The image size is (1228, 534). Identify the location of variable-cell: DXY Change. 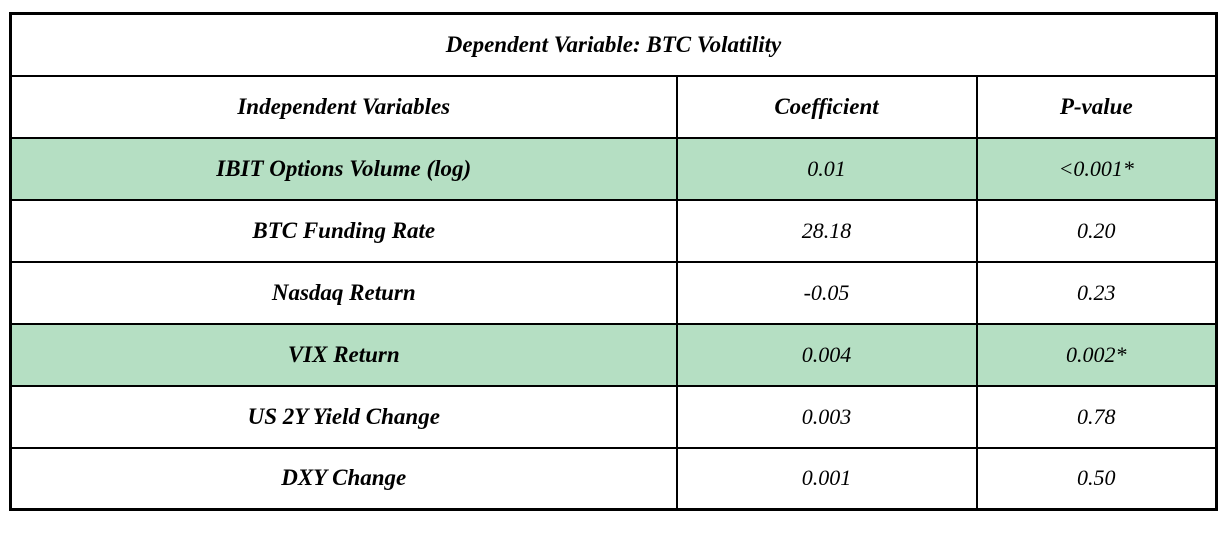
(343, 478).